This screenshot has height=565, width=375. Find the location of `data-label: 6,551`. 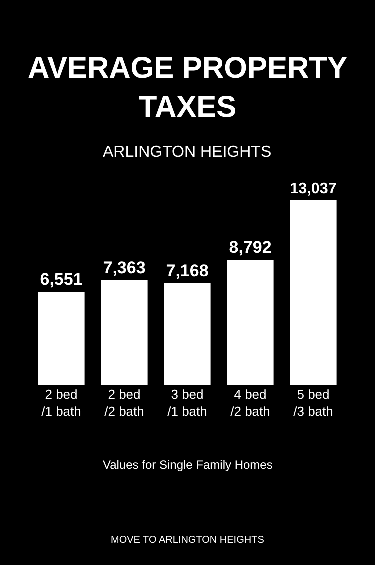

data-label: 6,551 is located at coordinates (61, 280).